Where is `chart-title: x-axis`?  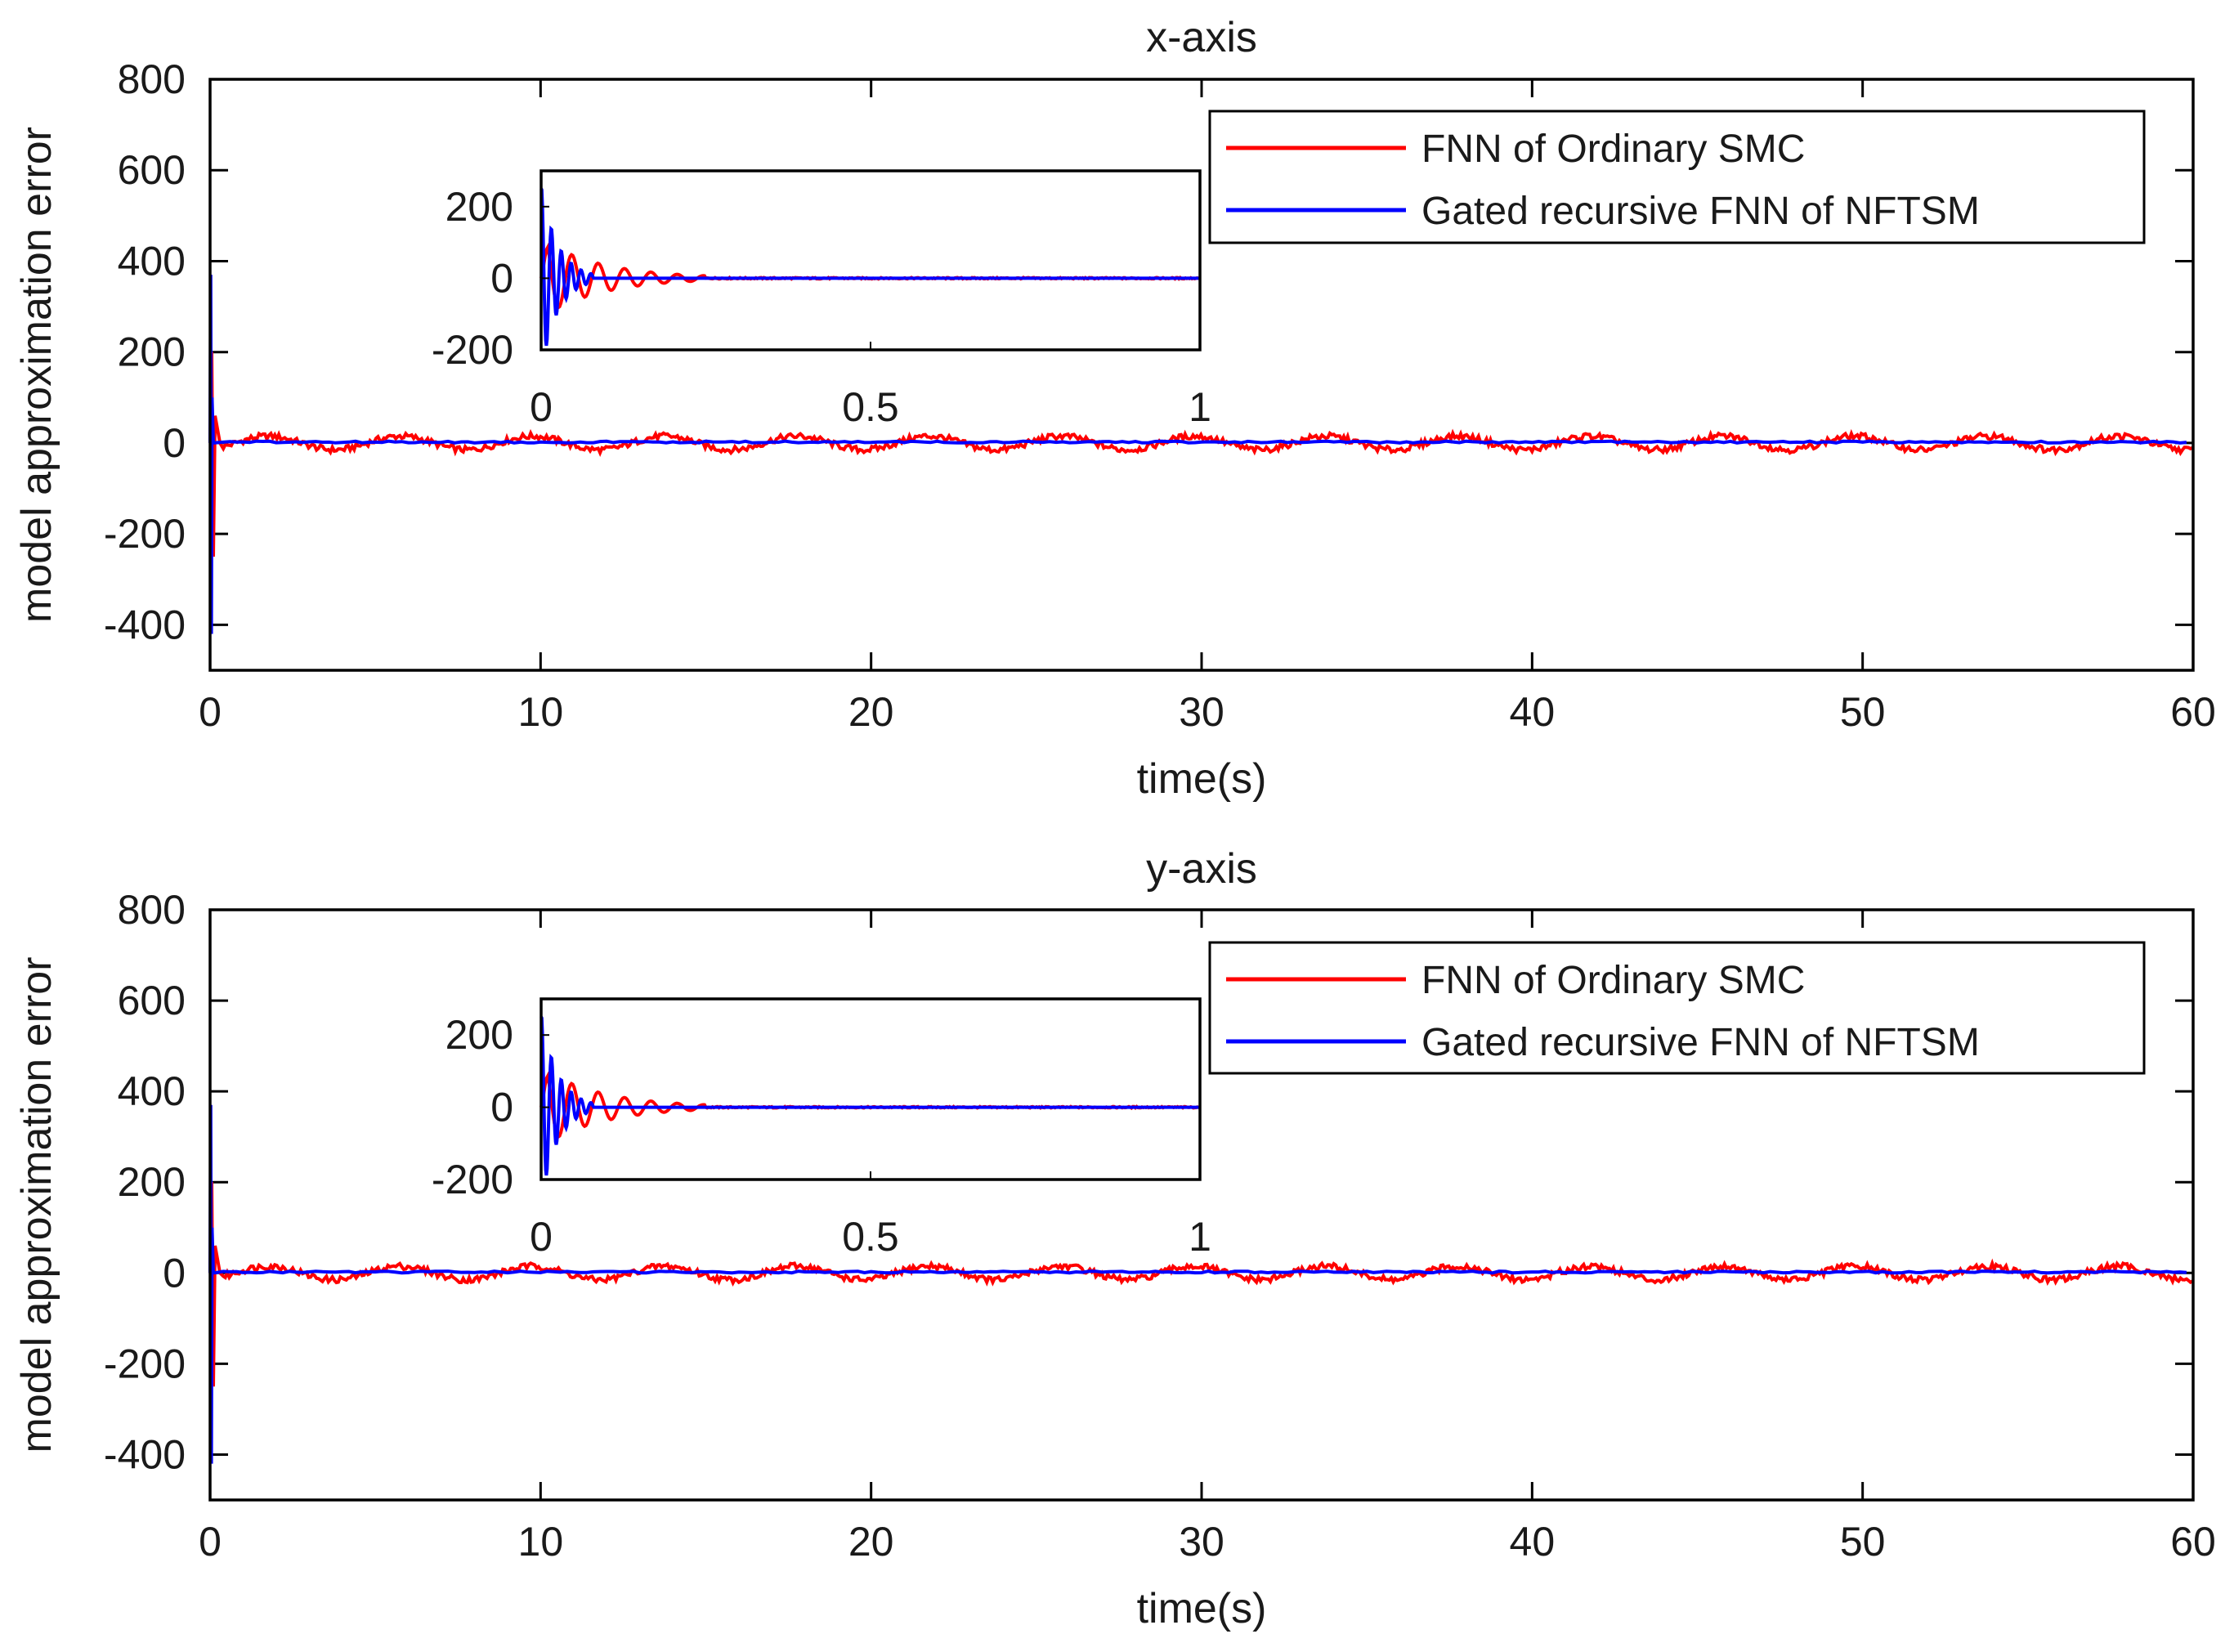 chart-title: x-axis is located at coordinates (1202, 37).